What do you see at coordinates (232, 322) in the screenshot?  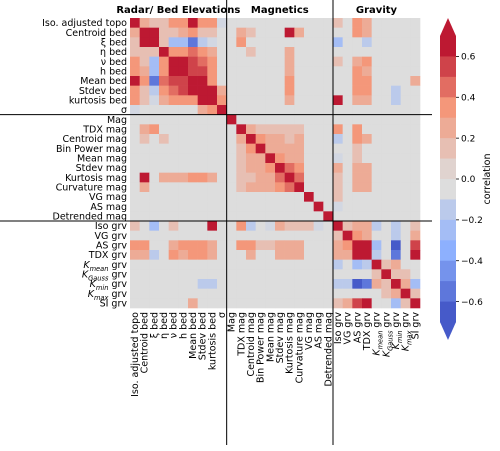 I see `column-label: Mag` at bounding box center [232, 322].